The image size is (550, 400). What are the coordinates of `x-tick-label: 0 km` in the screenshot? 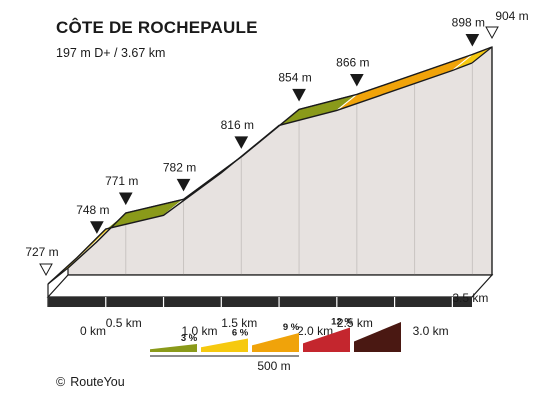 It's located at (93, 331).